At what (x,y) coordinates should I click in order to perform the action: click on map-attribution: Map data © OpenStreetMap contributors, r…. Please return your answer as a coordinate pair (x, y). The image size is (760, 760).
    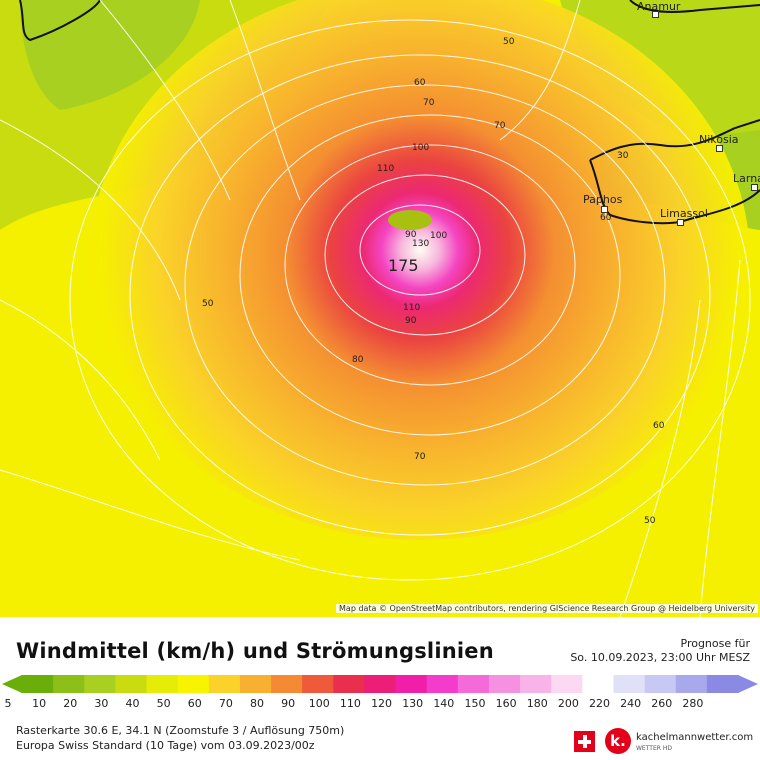
    Looking at the image, I should click on (547, 608).